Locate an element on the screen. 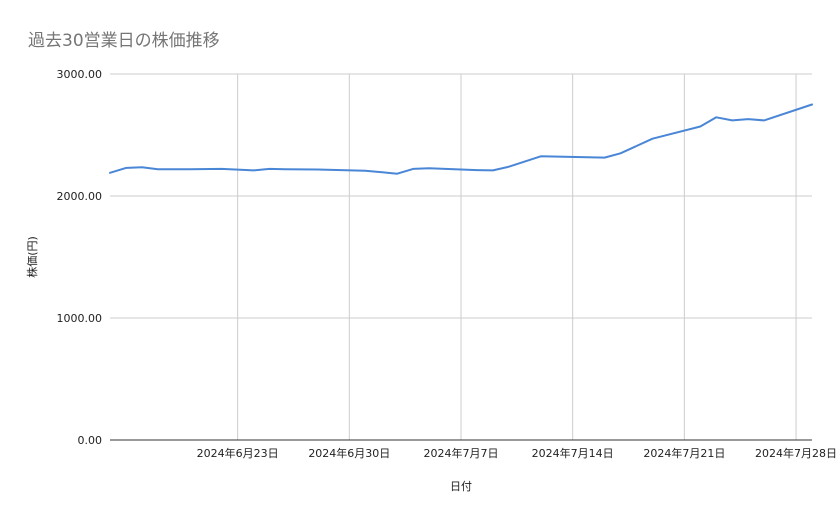  x-tick-label: 2024年6月30日 is located at coordinates (349, 453).